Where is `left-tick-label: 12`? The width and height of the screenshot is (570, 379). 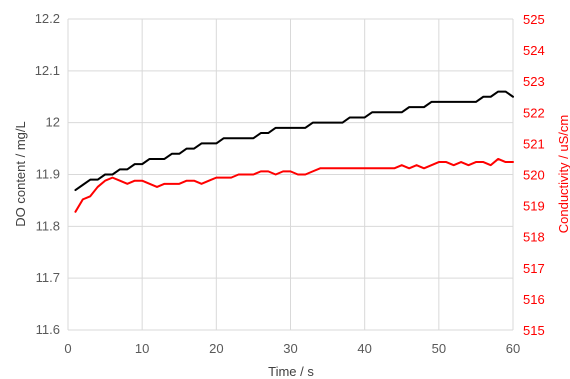 left-tick-label: 12 is located at coordinates (53, 122).